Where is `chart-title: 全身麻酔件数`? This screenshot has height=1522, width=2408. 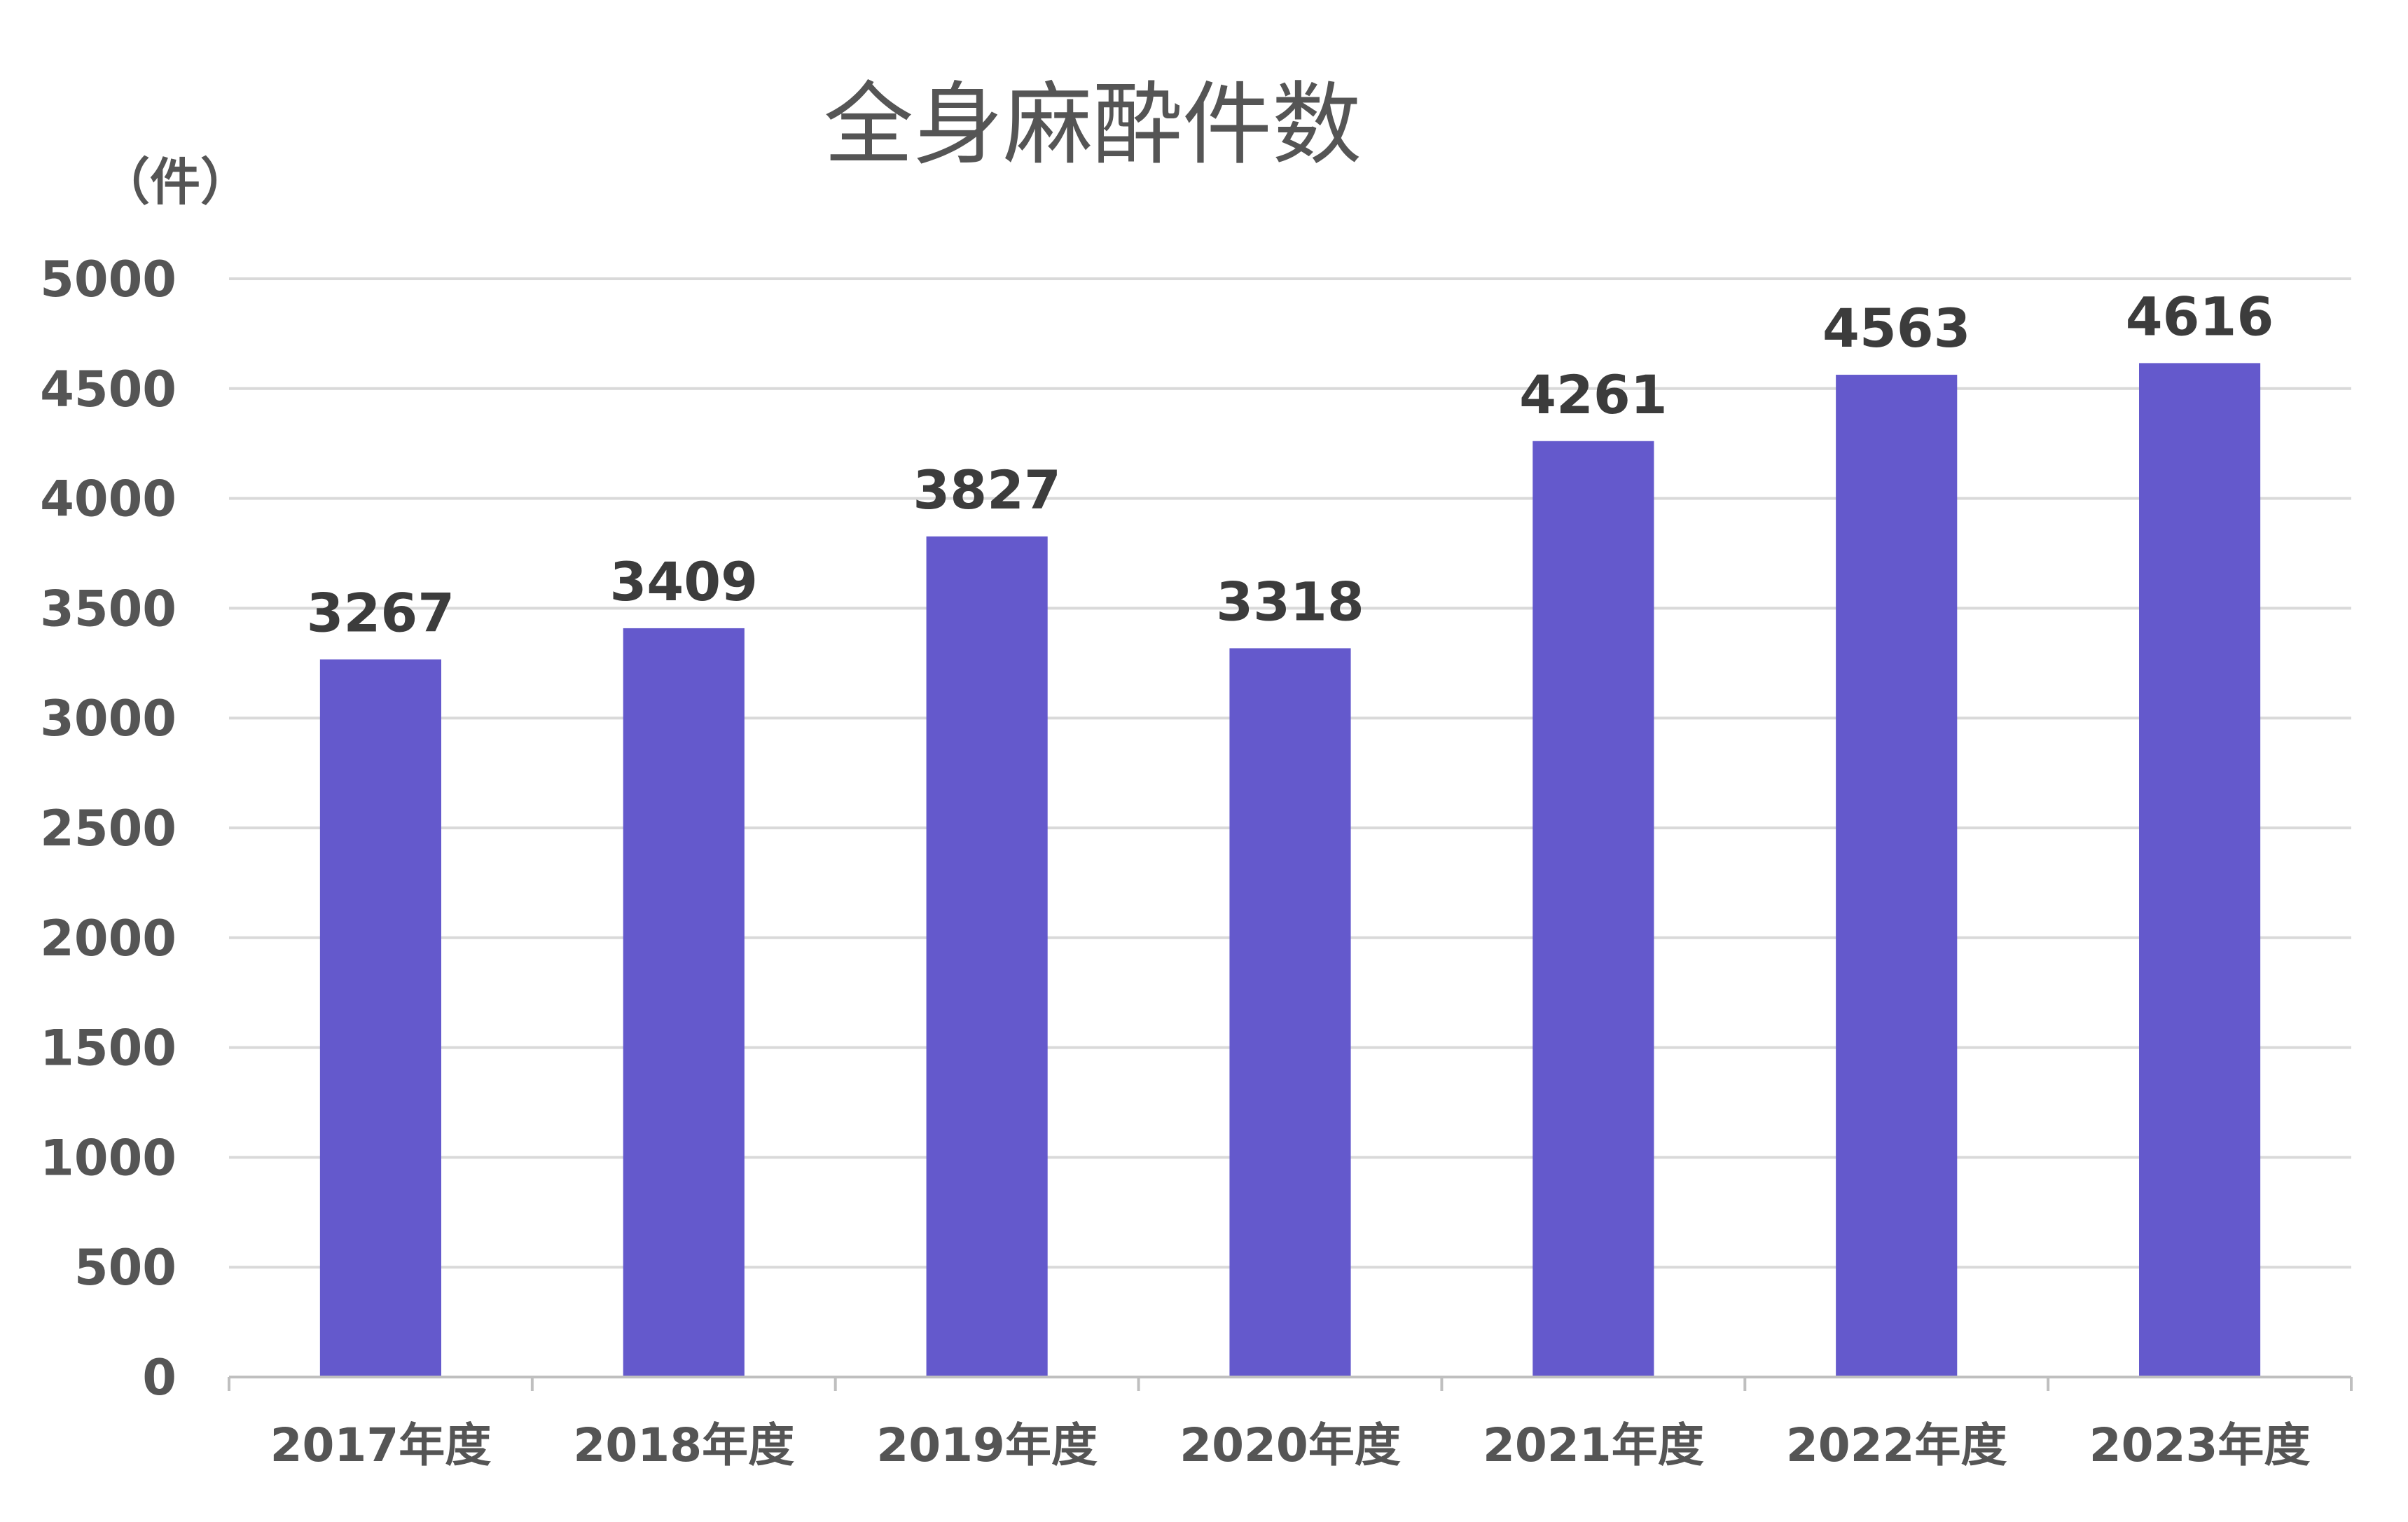
chart-title: 全身麻酔件数 is located at coordinates (1093, 125).